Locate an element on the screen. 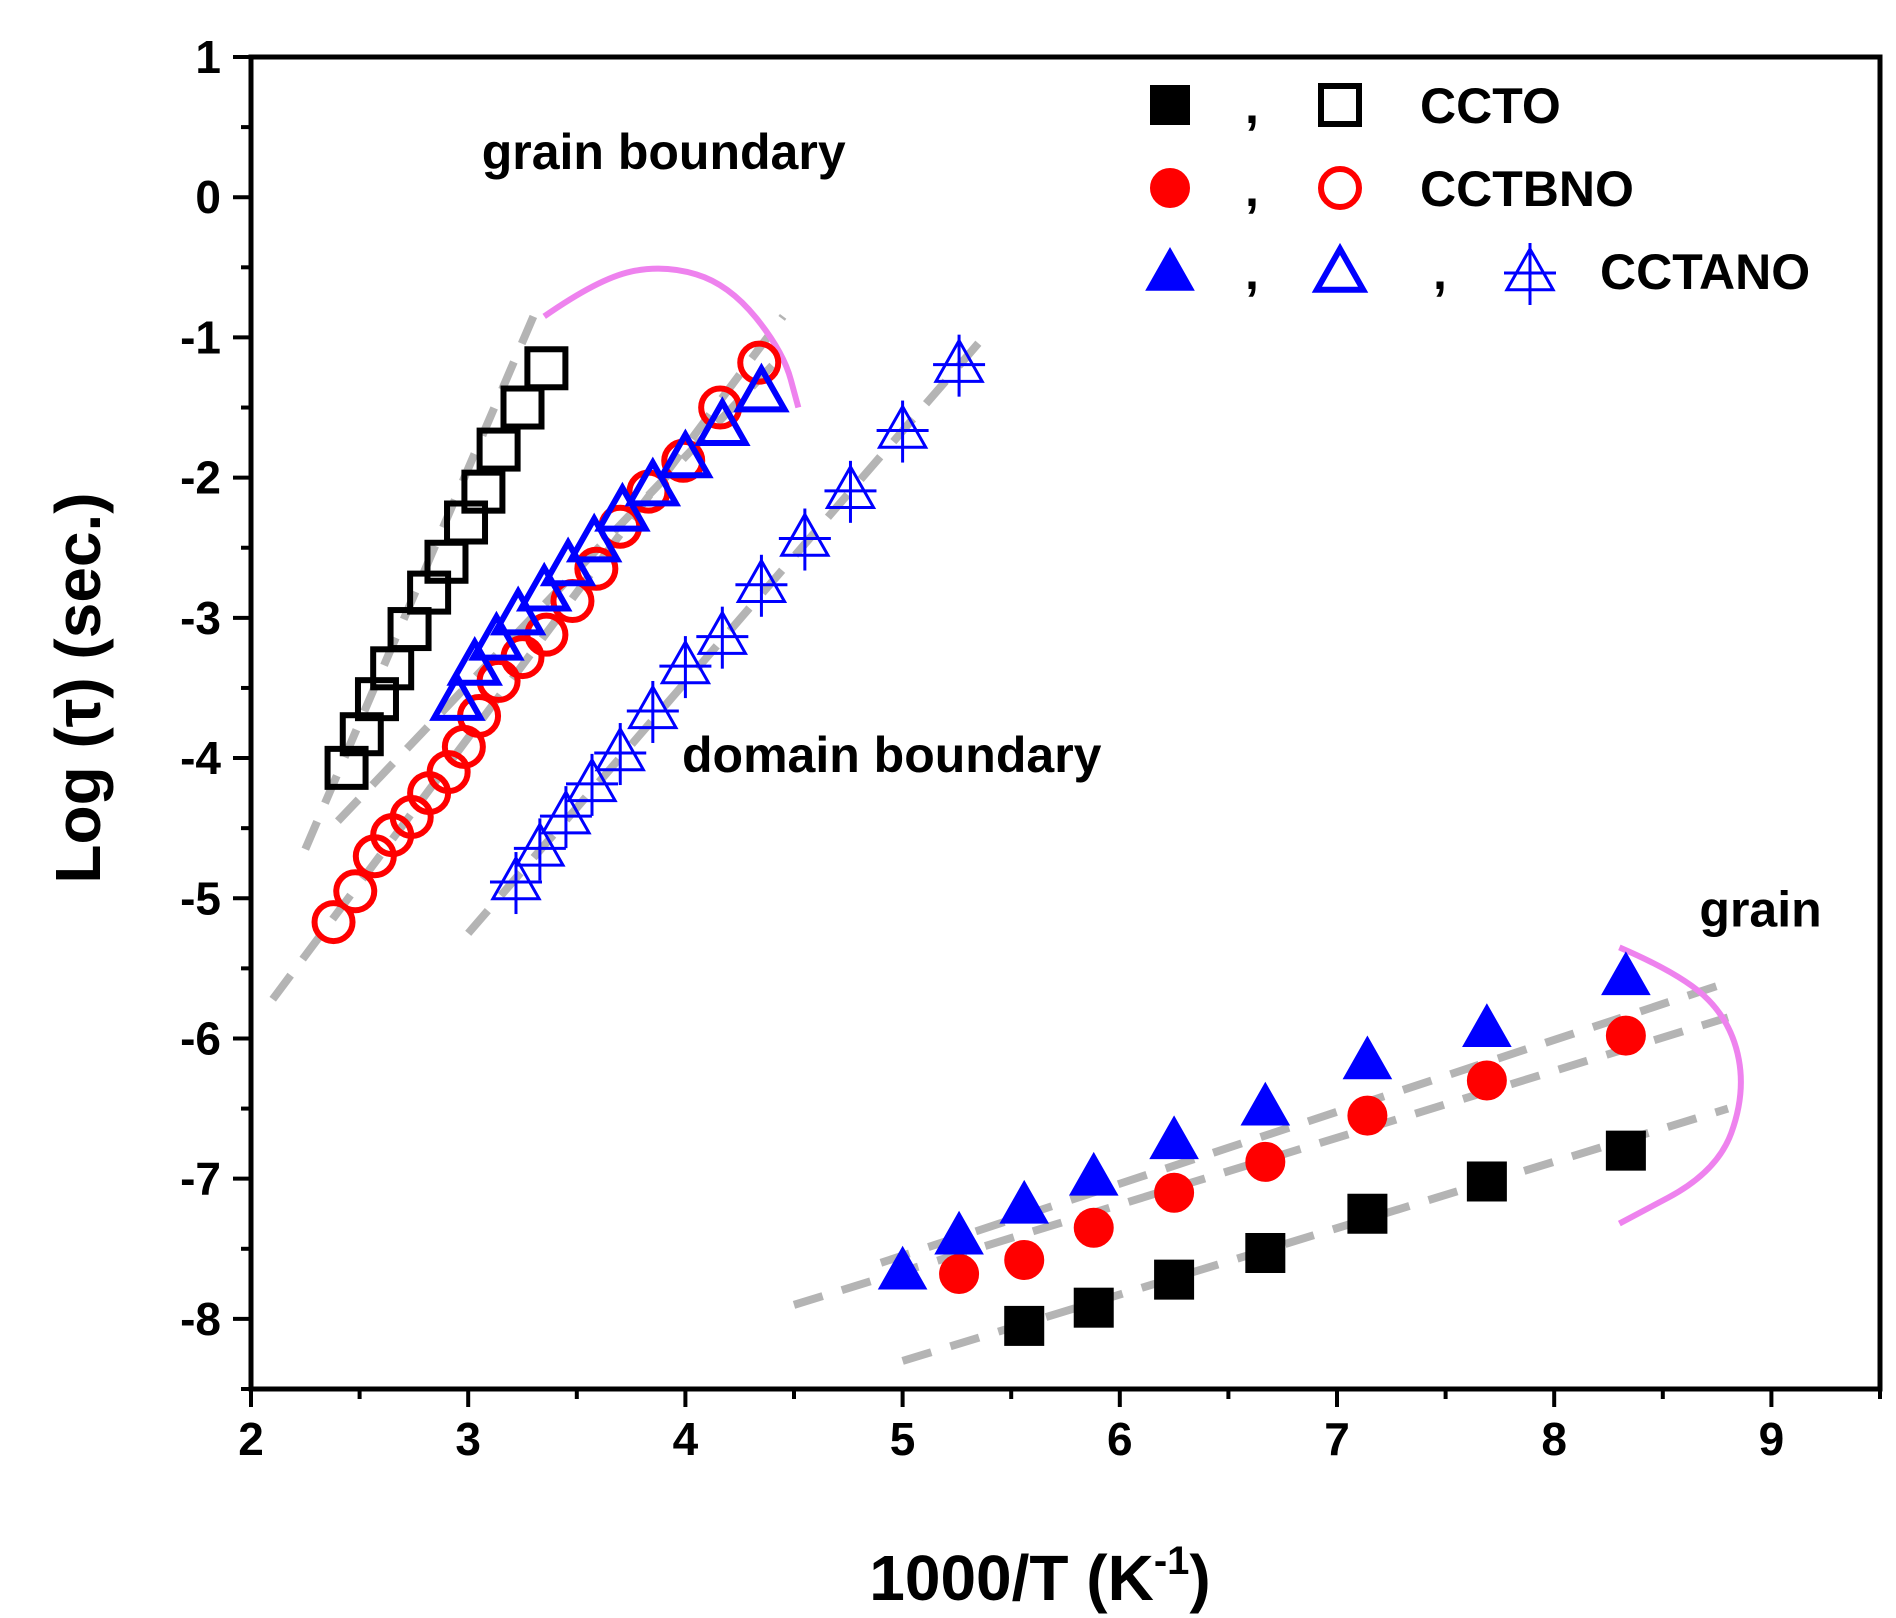 The height and width of the screenshot is (1618, 1896). legend: , CCTO, CCTBNO ,, CCTANO is located at coordinates (1477, 191).